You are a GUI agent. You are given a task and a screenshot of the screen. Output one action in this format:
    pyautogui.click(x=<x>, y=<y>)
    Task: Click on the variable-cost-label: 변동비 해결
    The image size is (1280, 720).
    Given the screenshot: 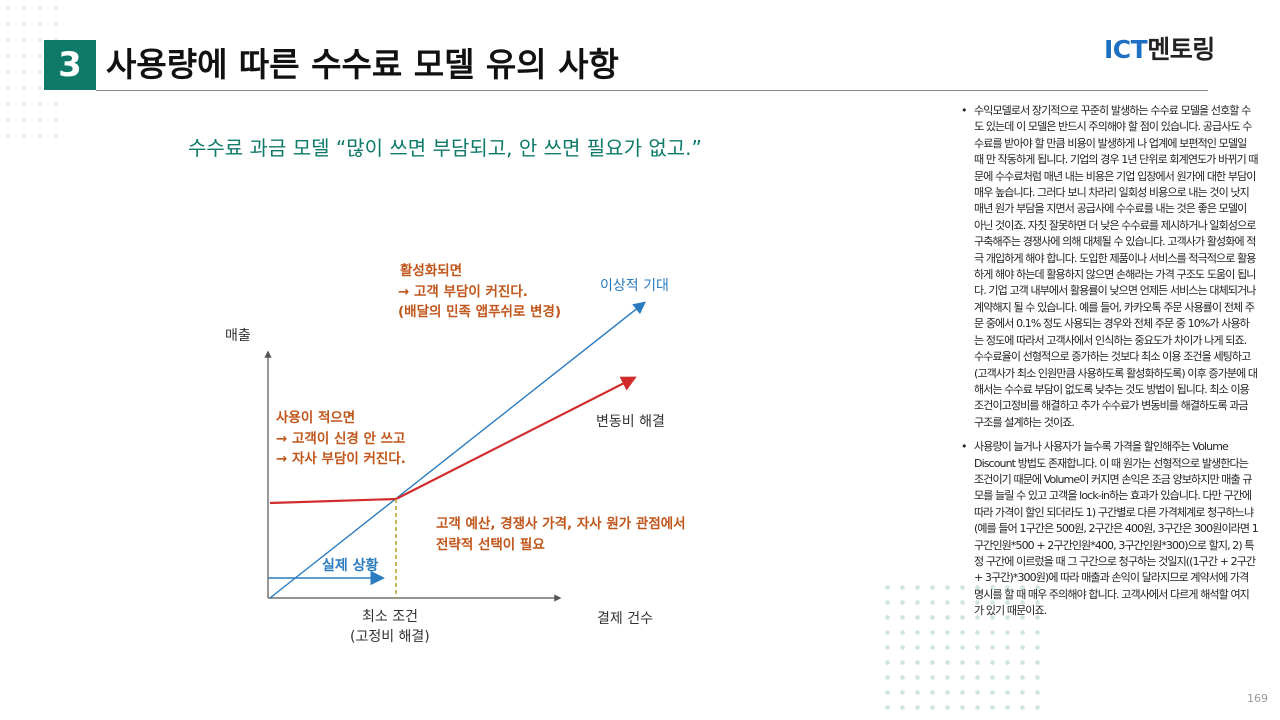 What is the action you would take?
    pyautogui.click(x=630, y=422)
    